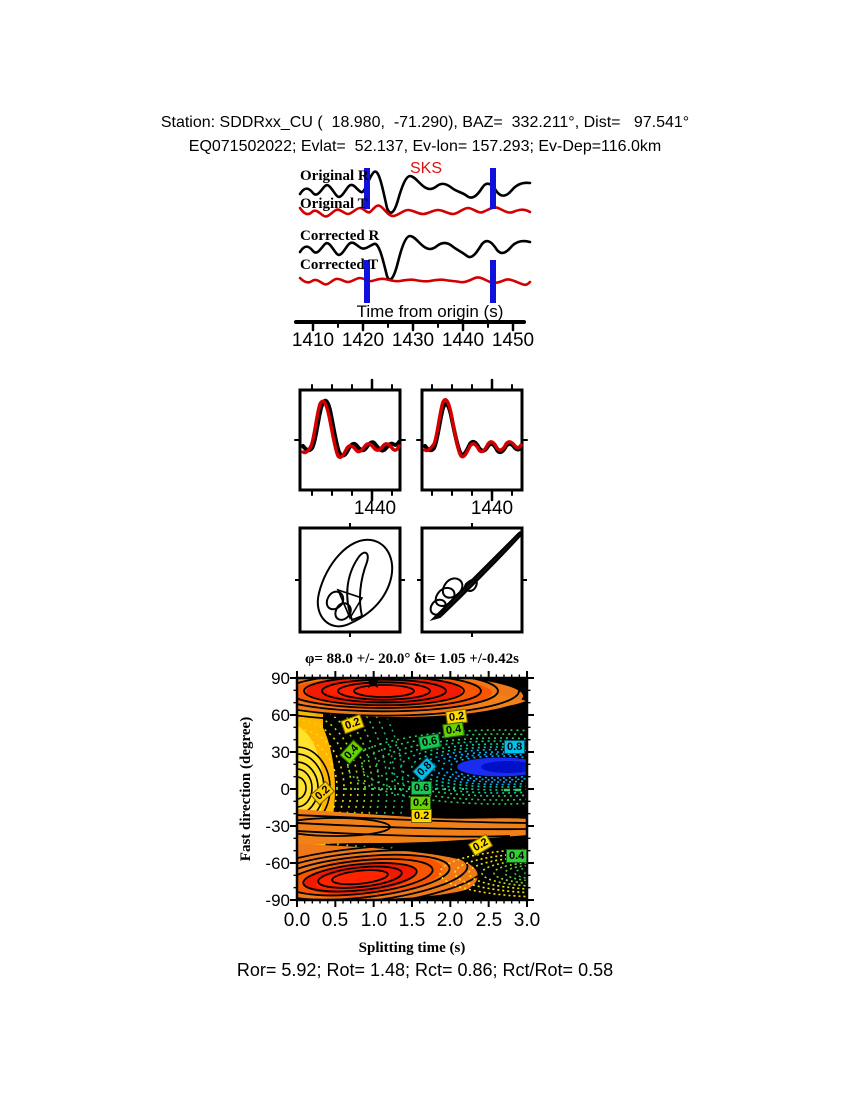 The width and height of the screenshot is (850, 1100). Describe the element at coordinates (285, 789) in the screenshot. I see `ytick-0: 0` at that location.